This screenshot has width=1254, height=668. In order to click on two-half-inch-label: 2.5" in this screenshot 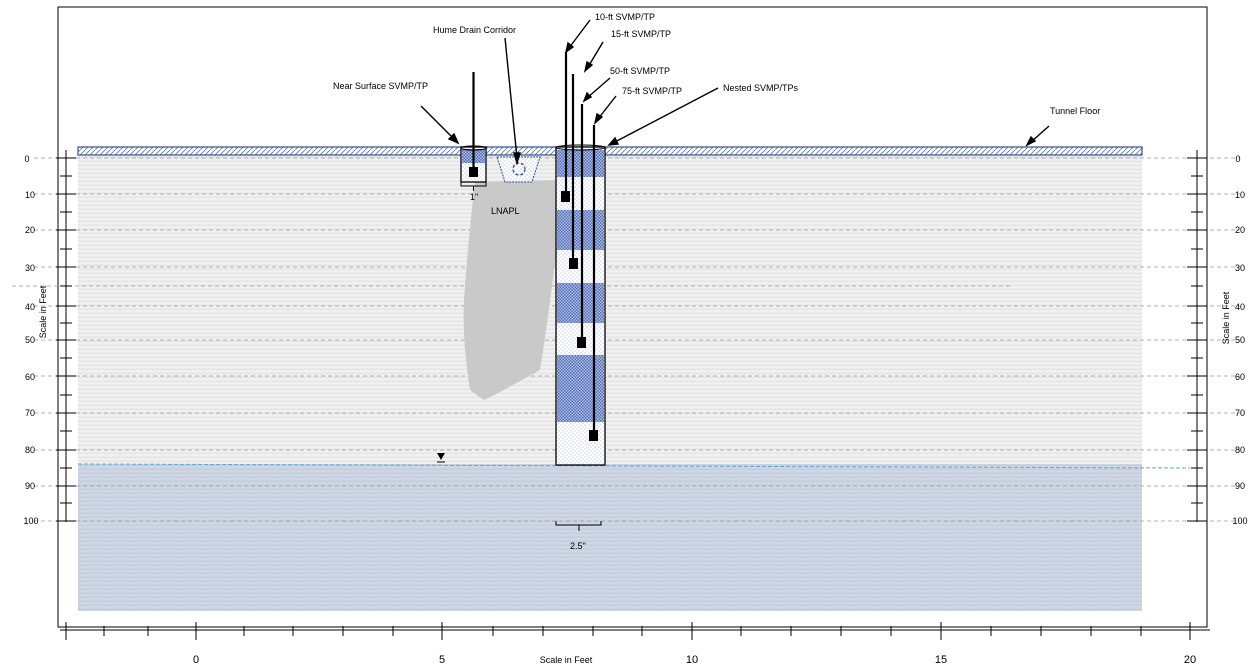, I will do `click(578, 546)`.